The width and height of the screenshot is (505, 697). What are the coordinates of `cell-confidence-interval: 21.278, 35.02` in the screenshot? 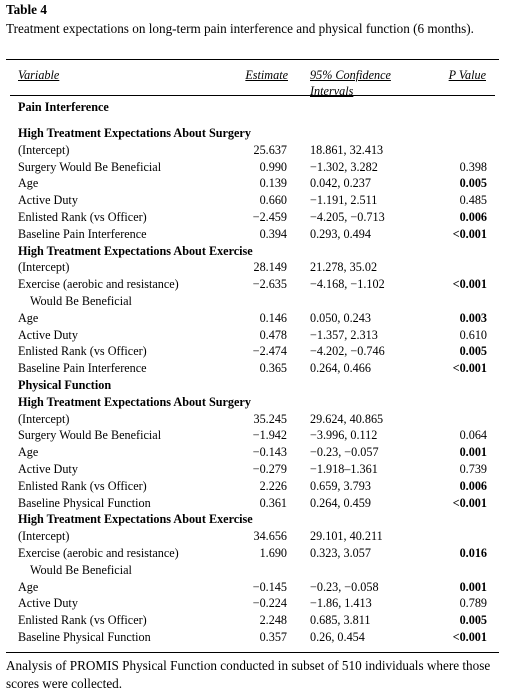 It's located at (344, 267).